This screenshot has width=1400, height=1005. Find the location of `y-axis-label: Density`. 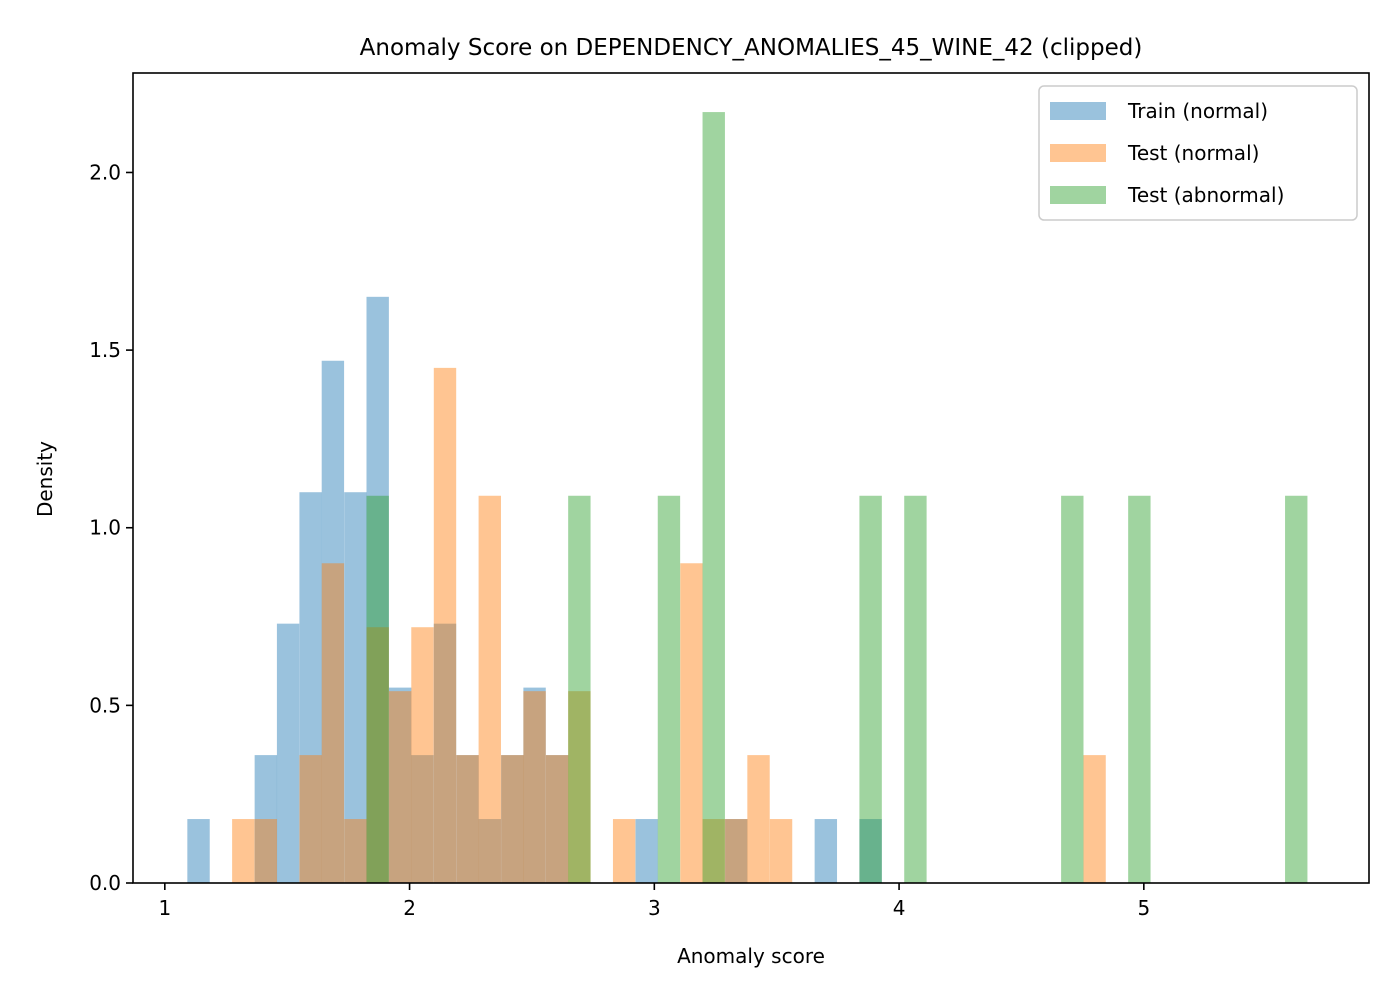

y-axis-label: Density is located at coordinates (45, 479).